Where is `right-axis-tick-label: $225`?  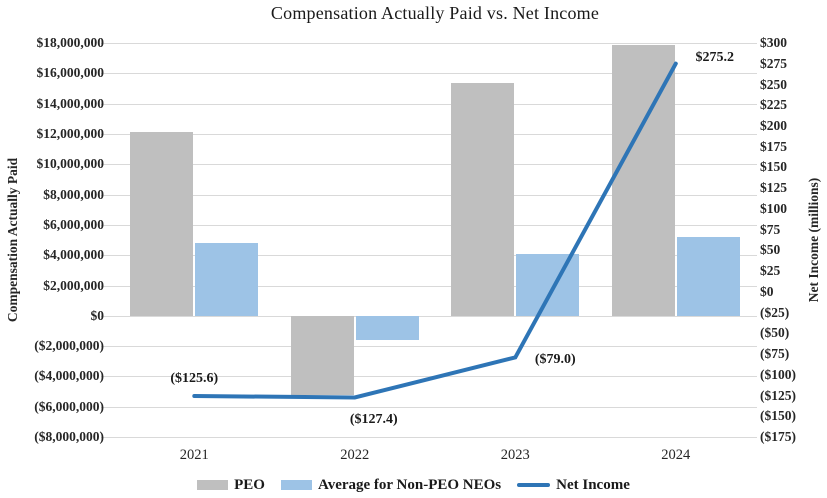
right-axis-tick-label: $225 is located at coordinates (773, 105).